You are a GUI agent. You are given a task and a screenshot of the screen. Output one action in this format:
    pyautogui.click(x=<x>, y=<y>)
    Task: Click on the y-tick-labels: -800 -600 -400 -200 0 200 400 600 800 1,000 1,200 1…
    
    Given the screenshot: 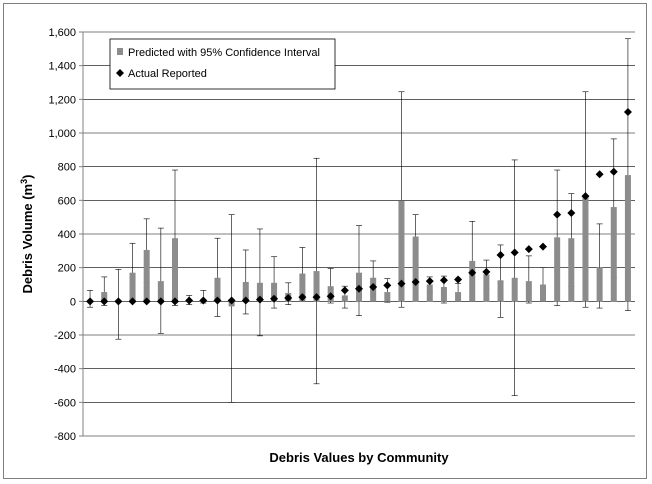 What is the action you would take?
    pyautogui.click(x=62, y=235)
    